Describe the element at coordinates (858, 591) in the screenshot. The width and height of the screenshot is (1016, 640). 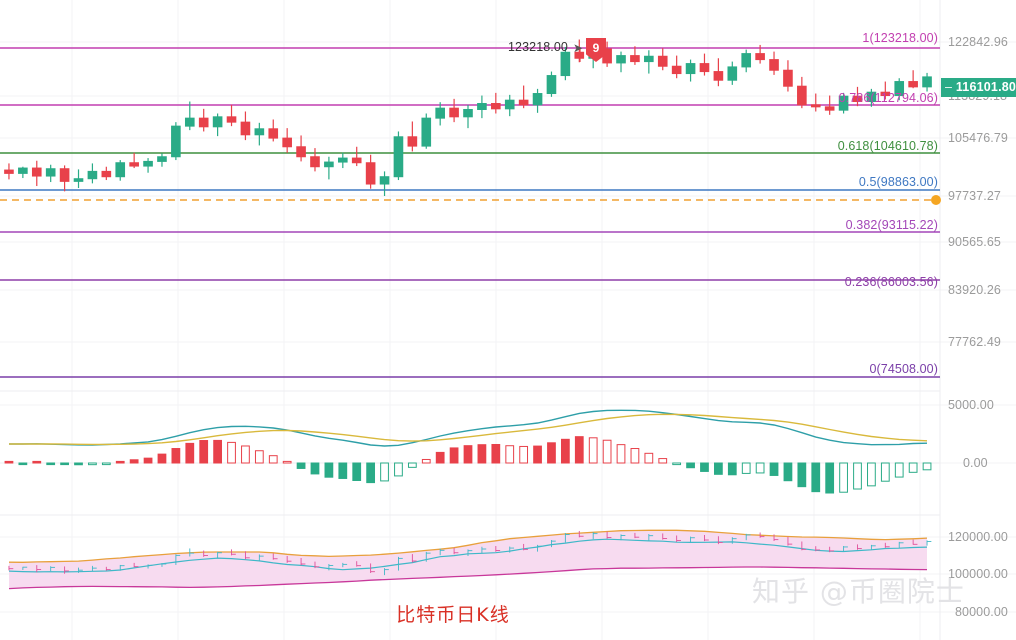
I see `watermark: 知乎 @币圈院士` at that location.